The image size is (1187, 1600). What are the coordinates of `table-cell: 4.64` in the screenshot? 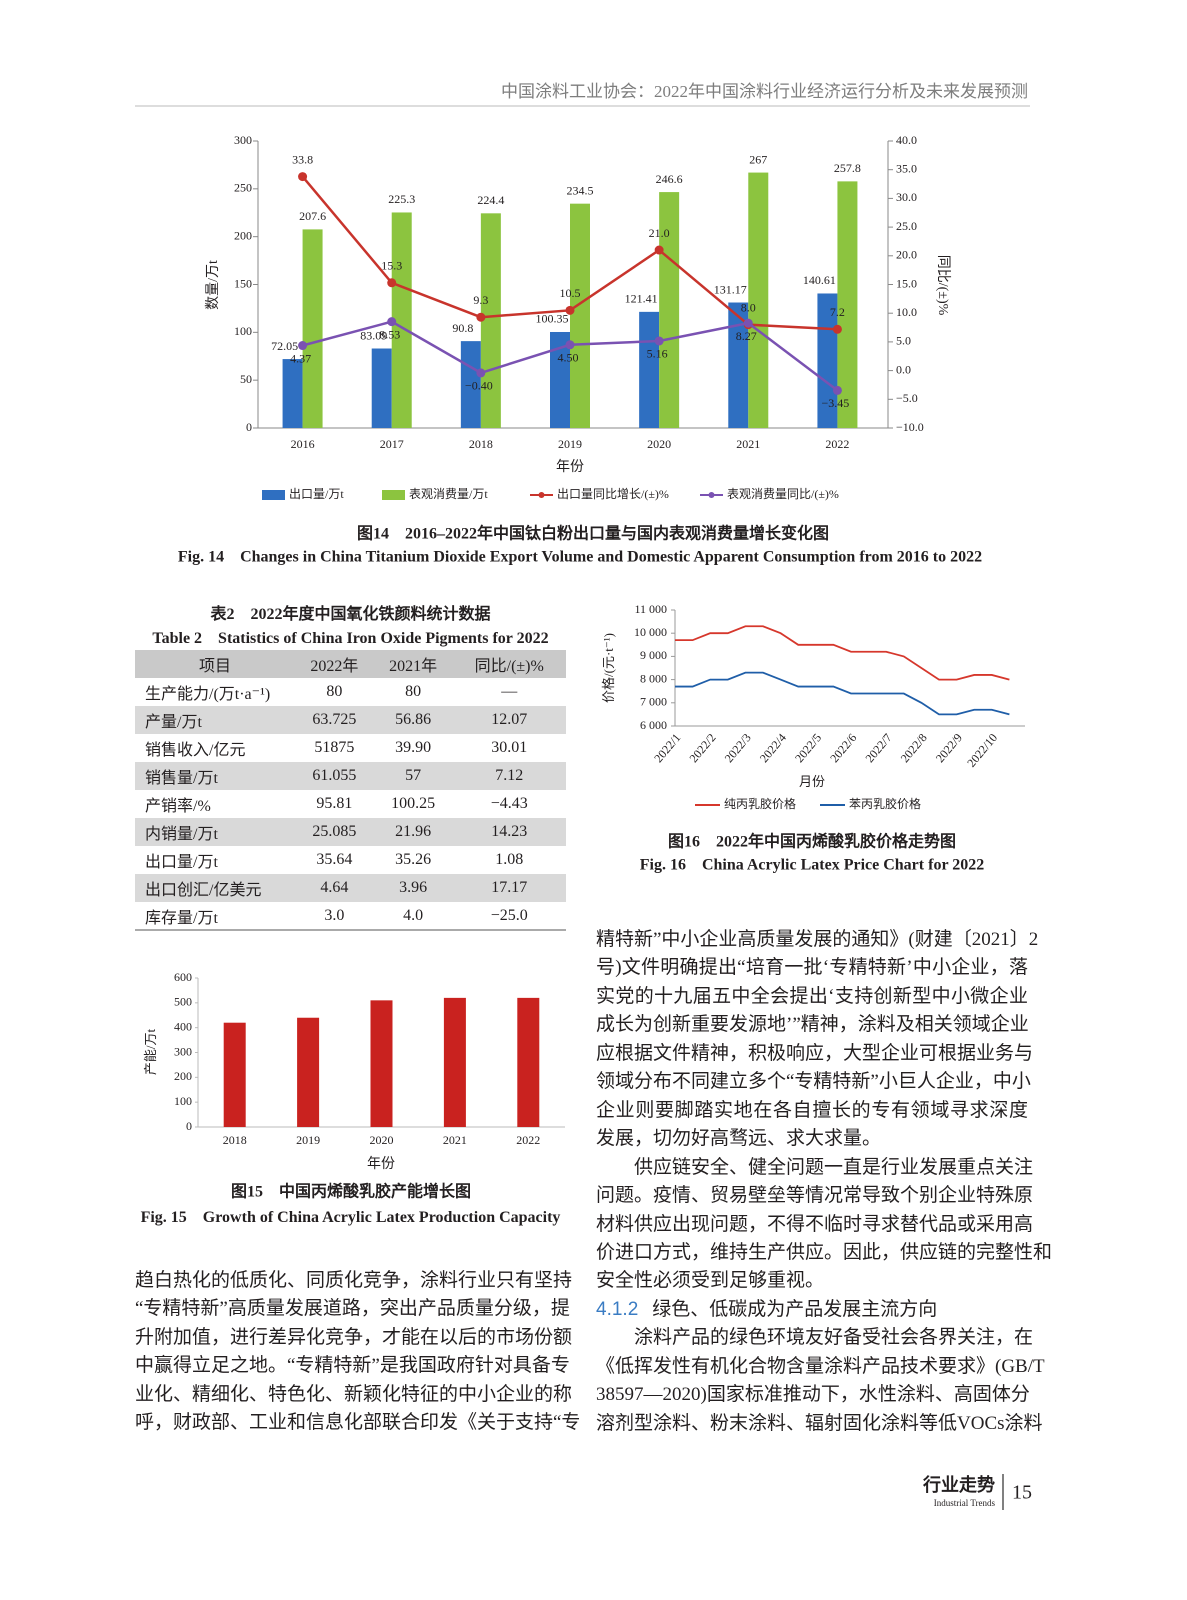 It's located at (334, 887).